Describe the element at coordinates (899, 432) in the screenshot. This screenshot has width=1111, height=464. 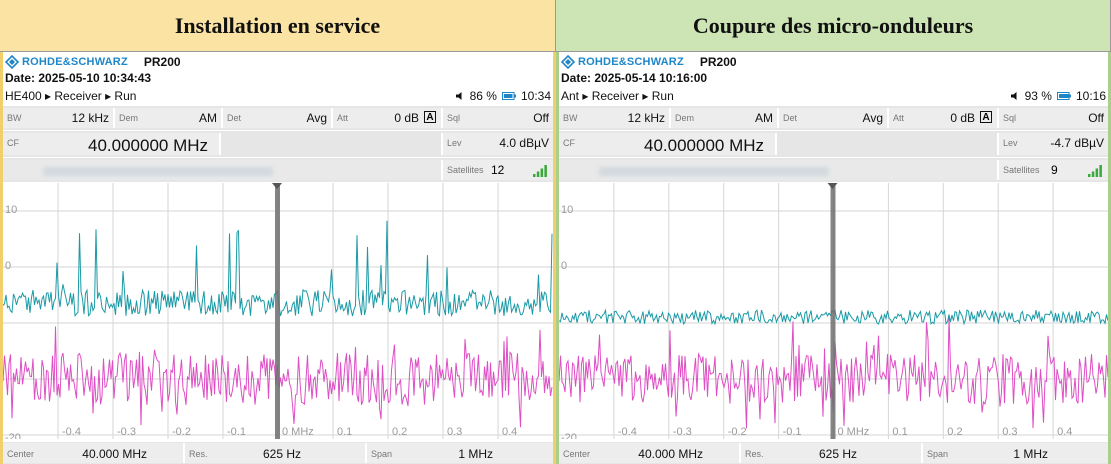
I see `x-tick-label: 0.1` at that location.